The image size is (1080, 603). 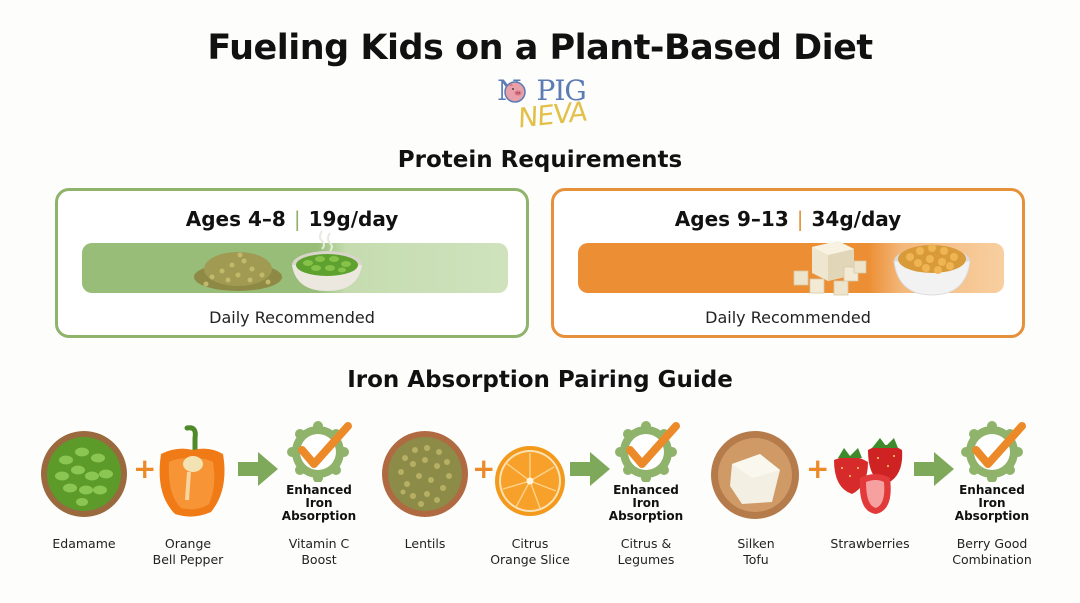 What do you see at coordinates (731, 219) in the screenshot?
I see `age-range: Ages 9–13` at bounding box center [731, 219].